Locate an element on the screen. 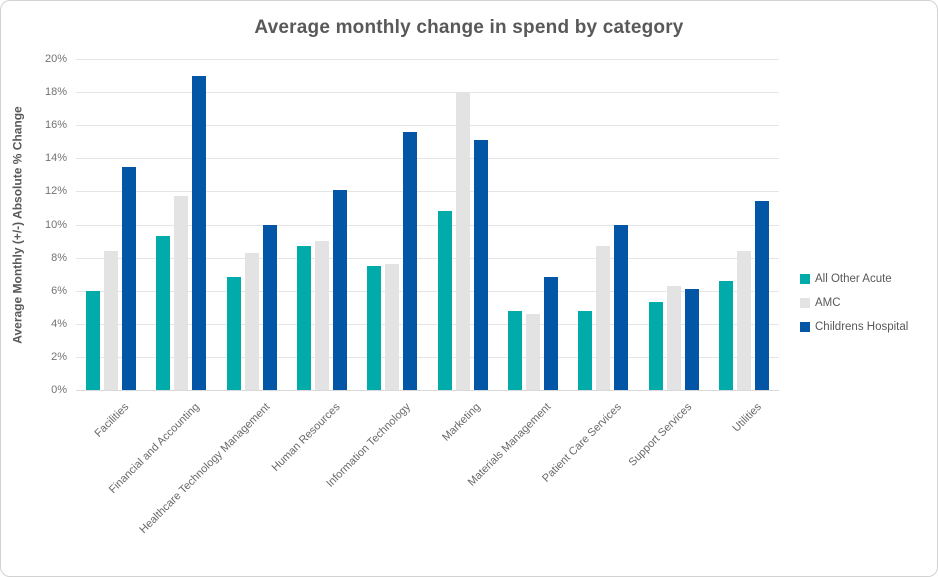  x-axis-label: Healthcare Technology Management is located at coordinates (205, 469).